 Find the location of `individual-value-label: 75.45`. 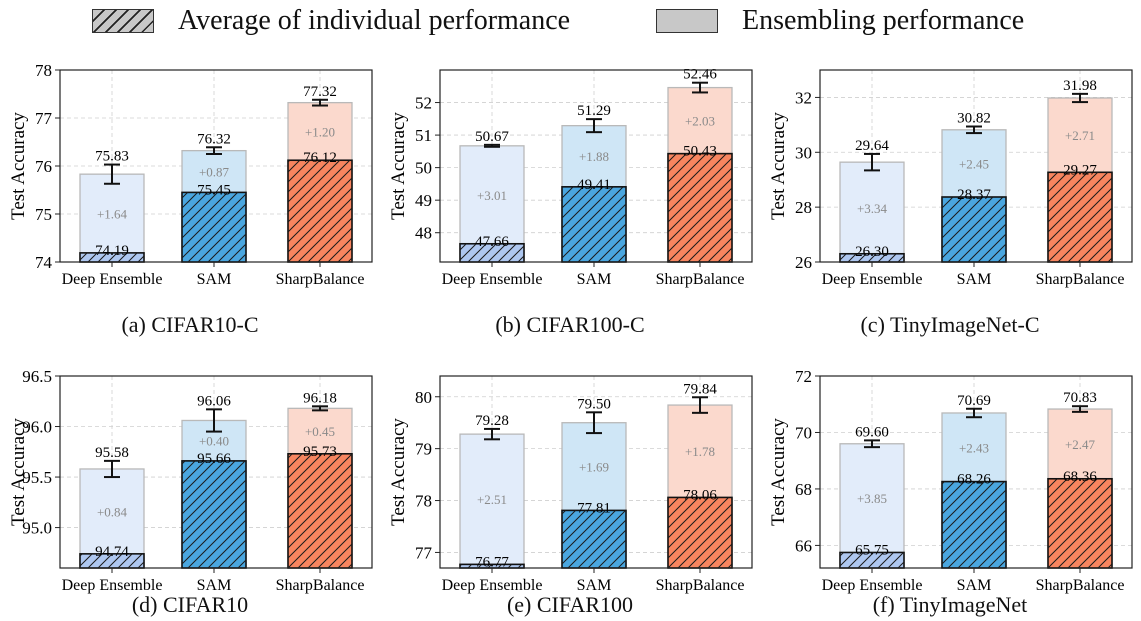

individual-value-label: 75.45 is located at coordinates (214, 190).